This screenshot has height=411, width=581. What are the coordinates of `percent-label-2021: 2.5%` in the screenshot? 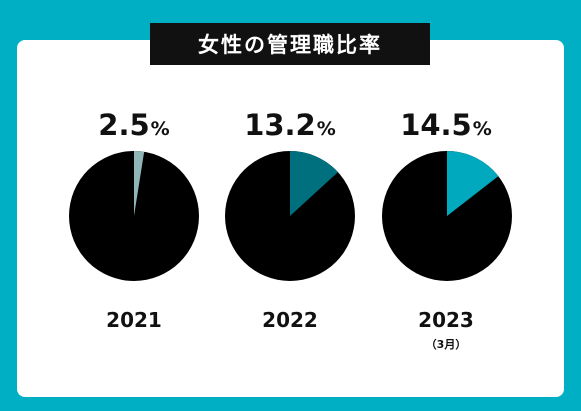 It's located at (134, 125).